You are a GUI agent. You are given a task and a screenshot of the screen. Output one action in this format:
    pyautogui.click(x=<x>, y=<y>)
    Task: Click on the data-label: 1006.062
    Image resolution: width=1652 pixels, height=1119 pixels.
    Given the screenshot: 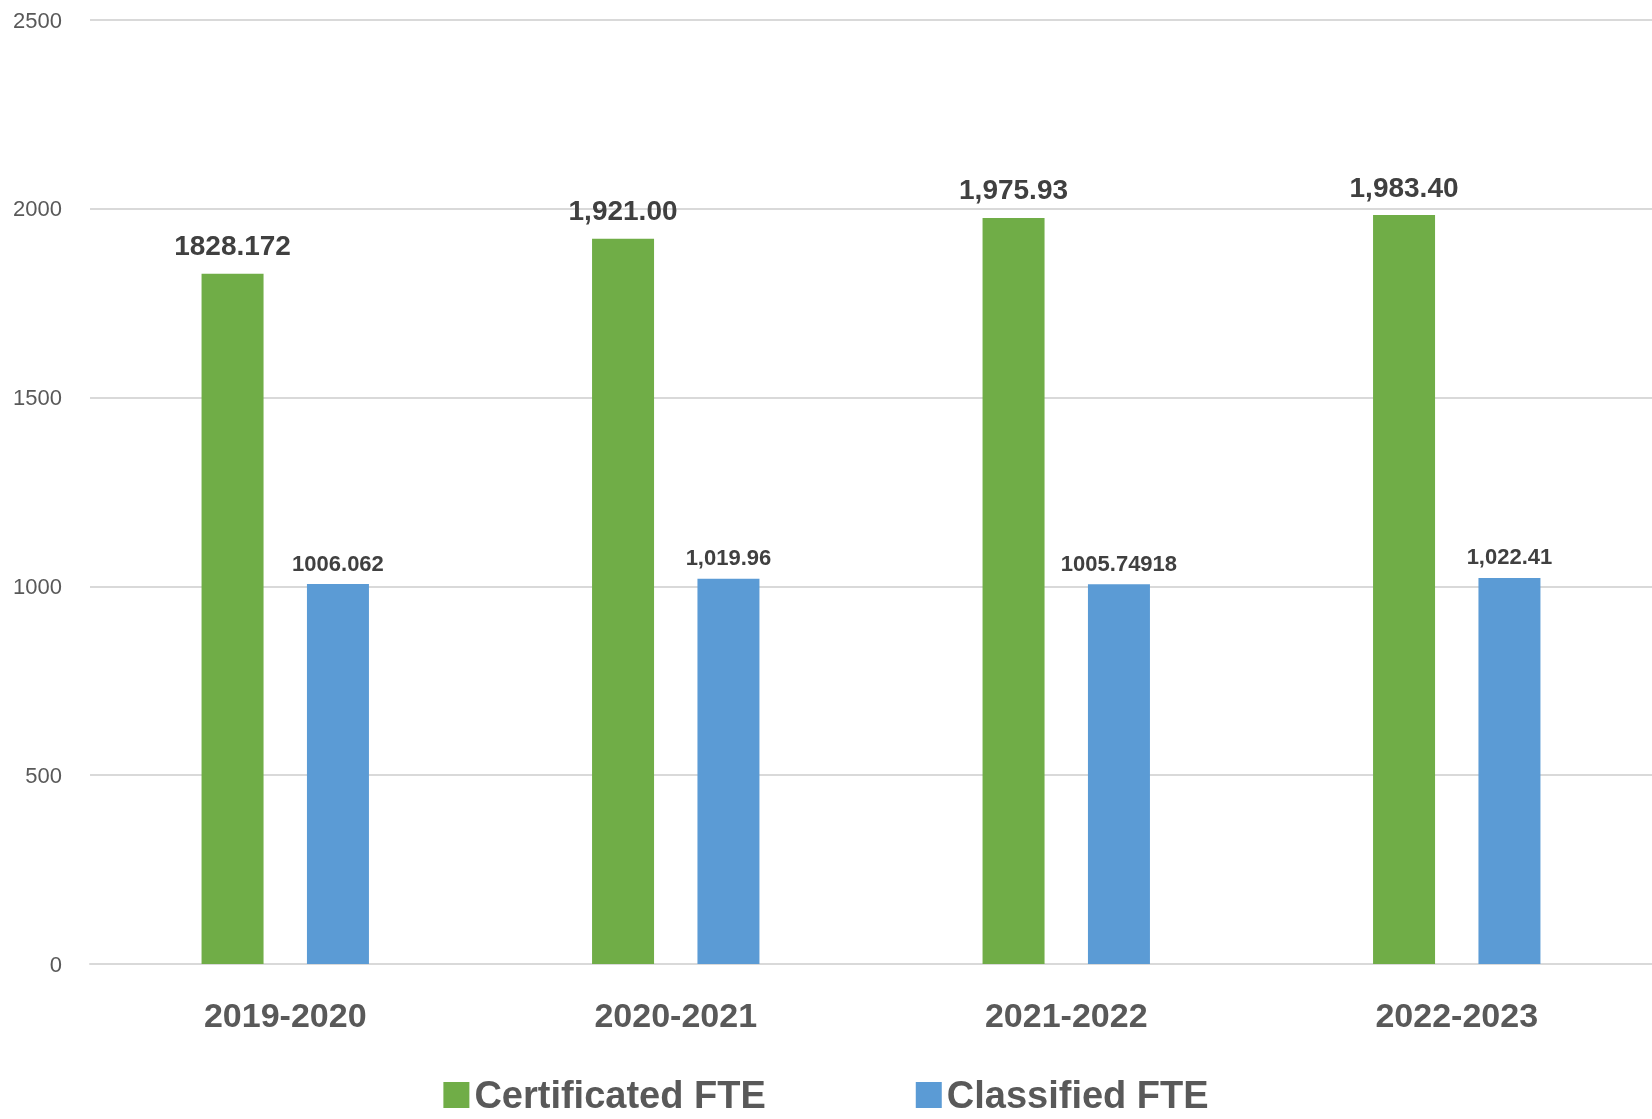 What is the action you would take?
    pyautogui.click(x=338, y=563)
    